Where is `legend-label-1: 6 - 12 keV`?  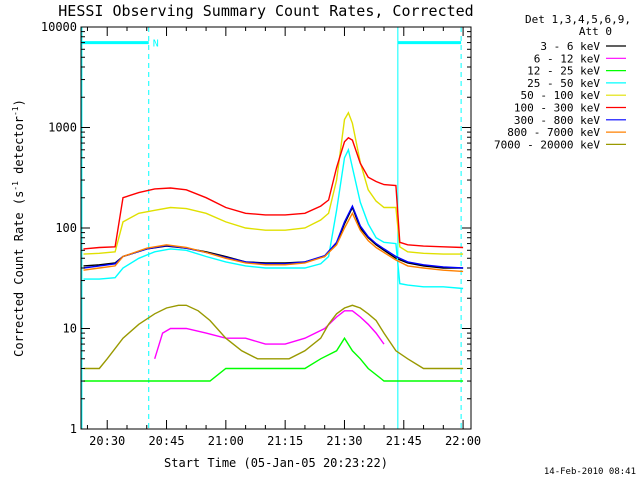 legend-label-1: 6 - 12 keV is located at coordinates (567, 58).